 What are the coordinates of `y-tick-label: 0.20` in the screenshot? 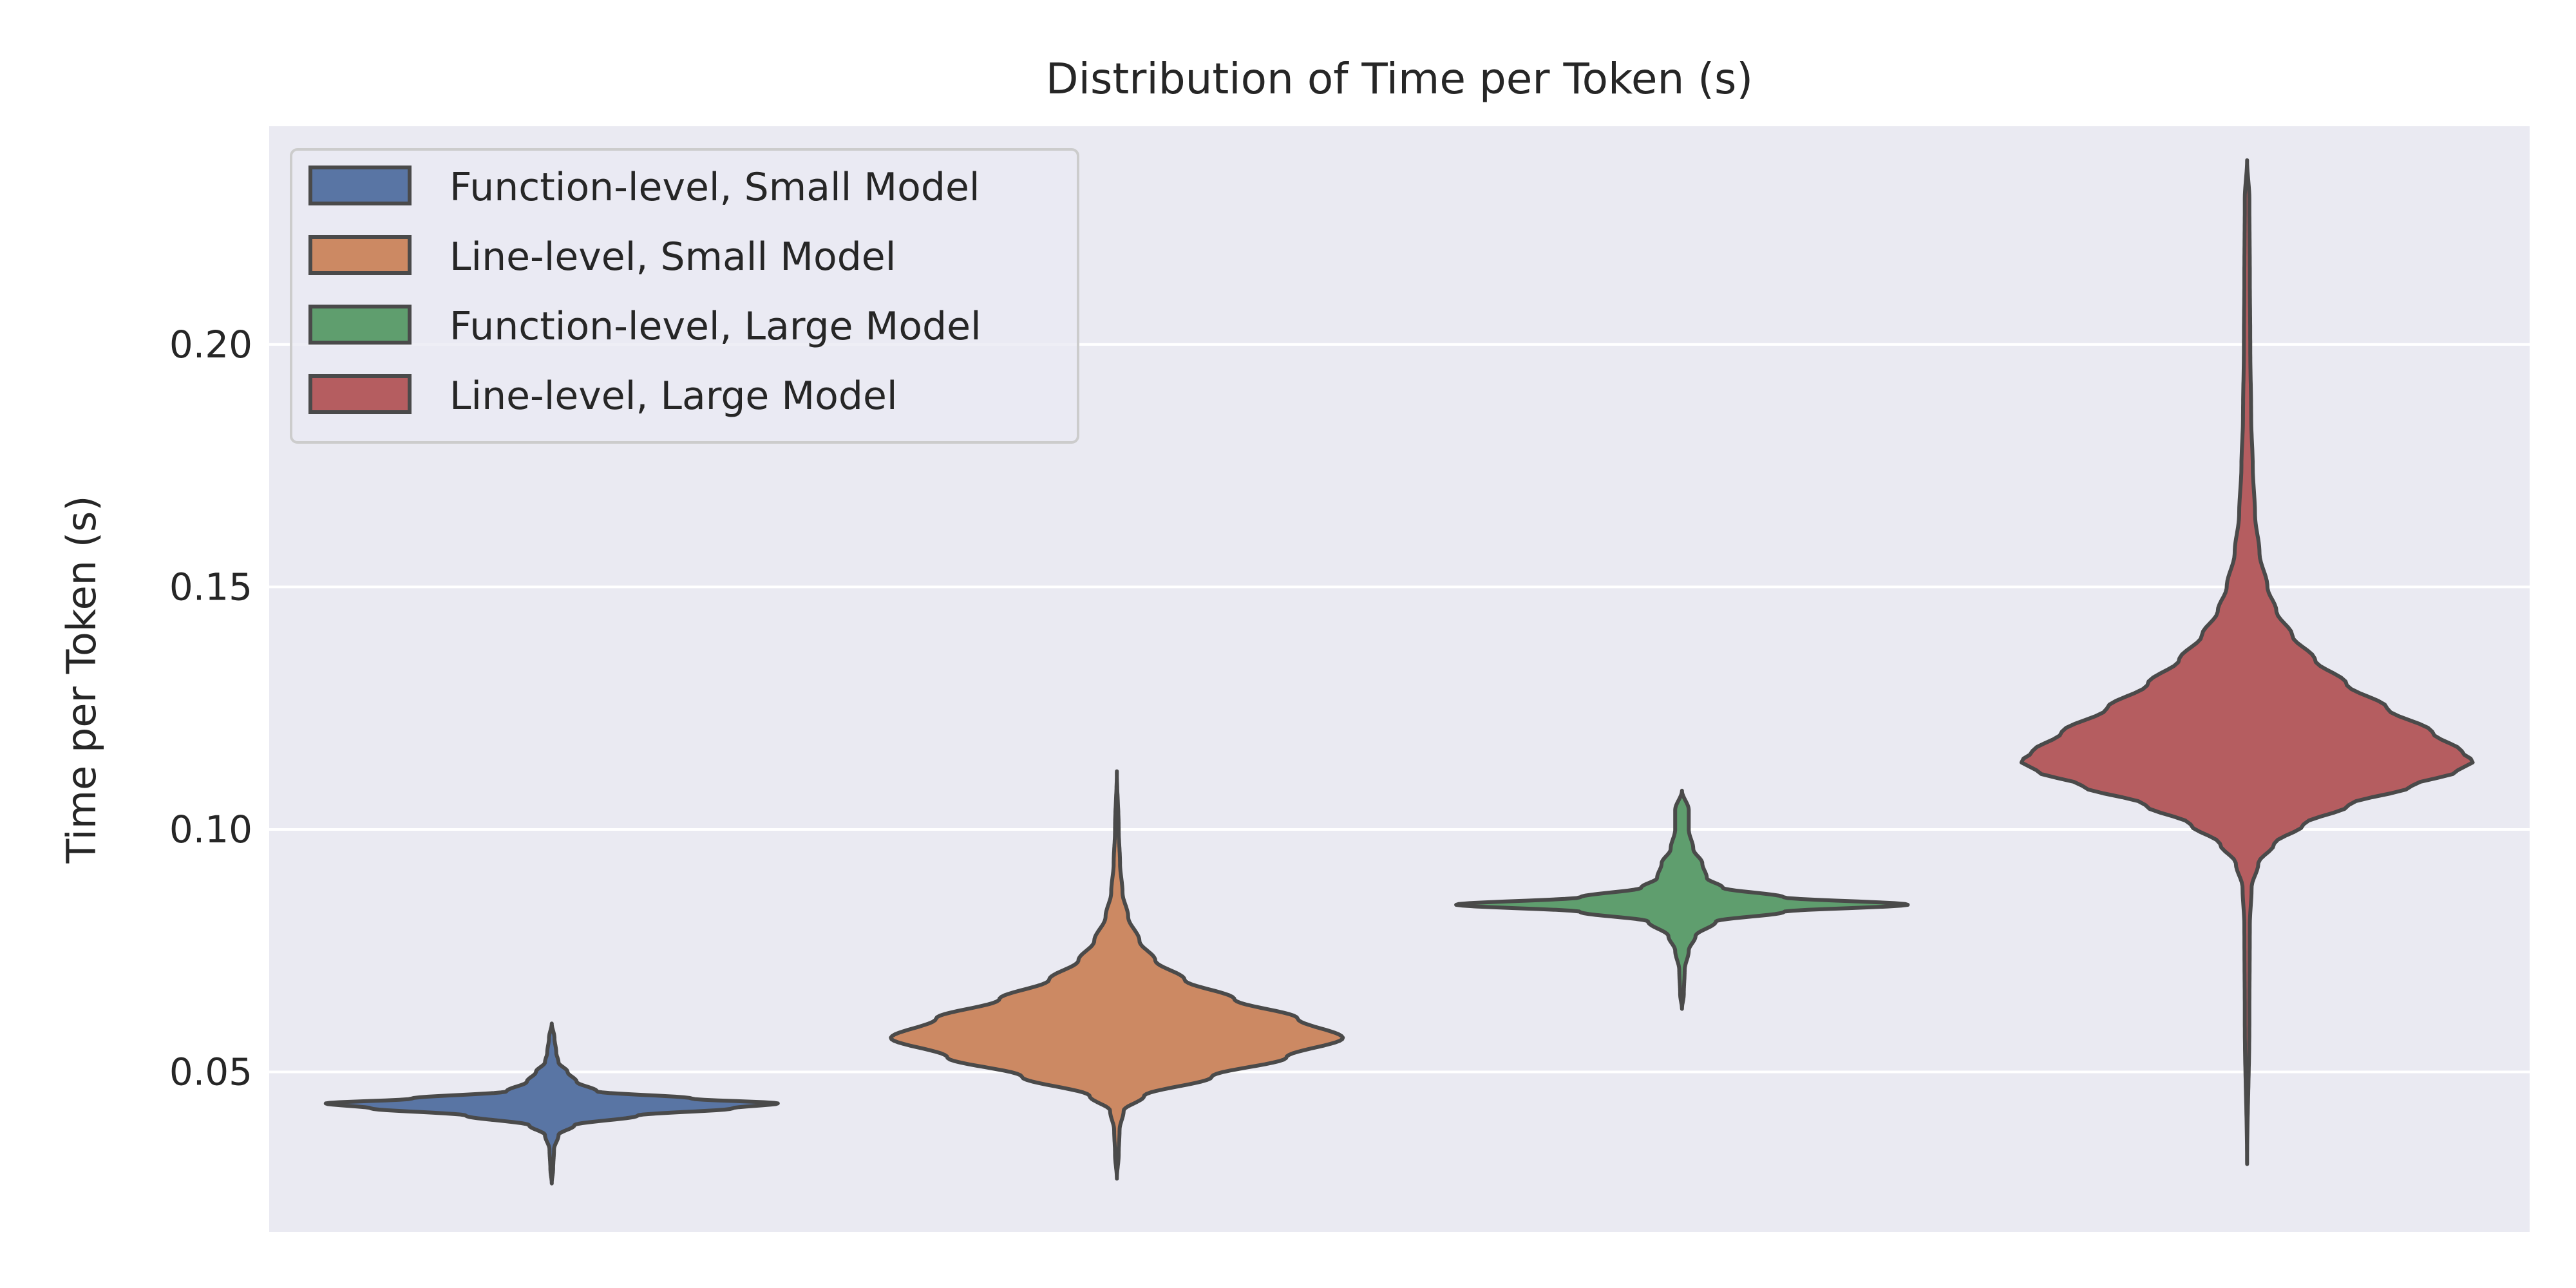 It's located at (210, 345).